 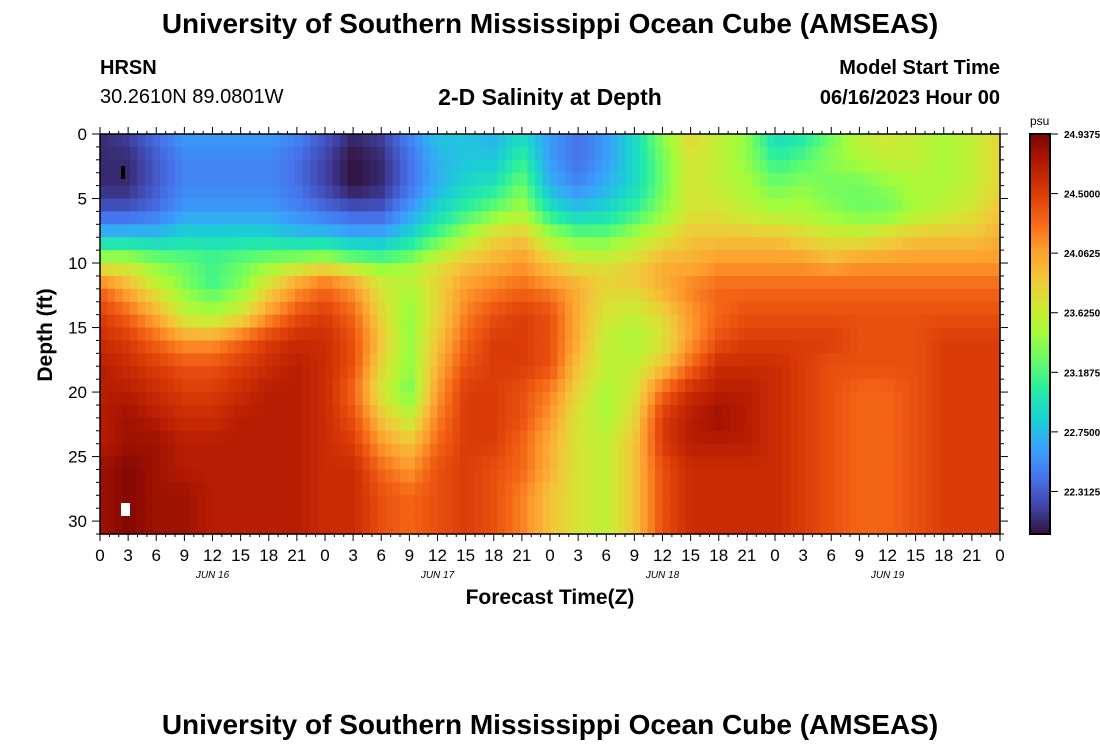 What do you see at coordinates (887, 555) in the screenshot?
I see `x-tick-label: 12` at bounding box center [887, 555].